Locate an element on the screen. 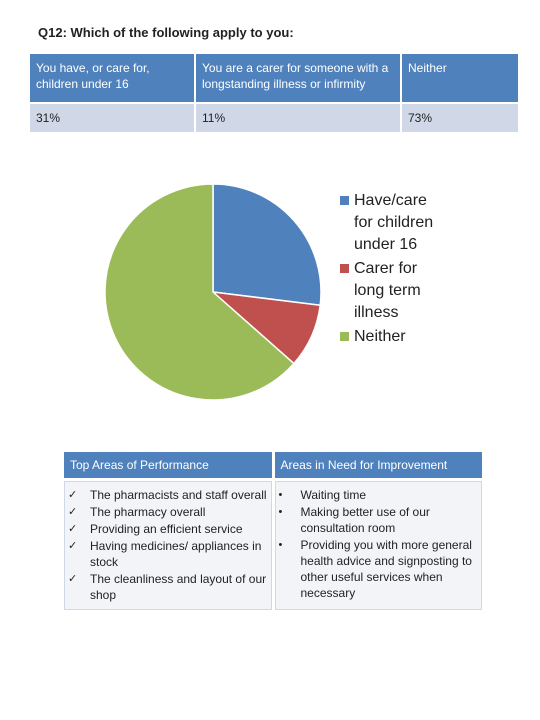  legend-swatch-carer is located at coordinates (344, 268).